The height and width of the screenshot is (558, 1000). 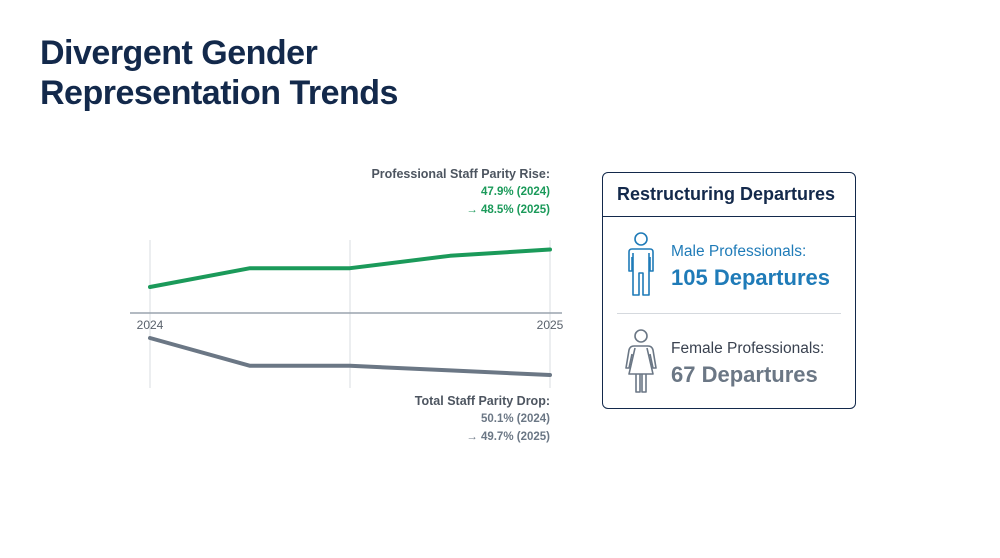 I want to click on parity-line-chart: 2024 2025, so click(x=347, y=314).